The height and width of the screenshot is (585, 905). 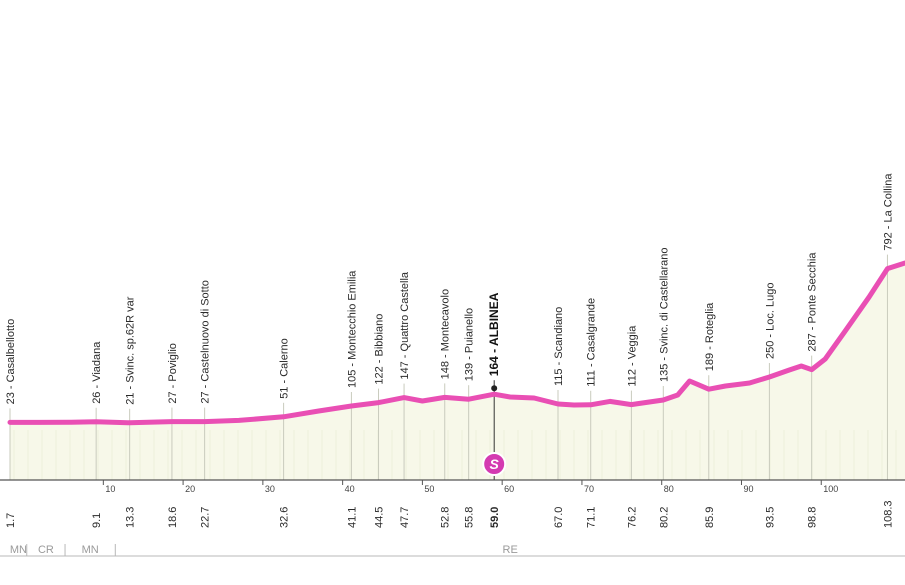 What do you see at coordinates (632, 517) in the screenshot?
I see `distance-label: 76.2` at bounding box center [632, 517].